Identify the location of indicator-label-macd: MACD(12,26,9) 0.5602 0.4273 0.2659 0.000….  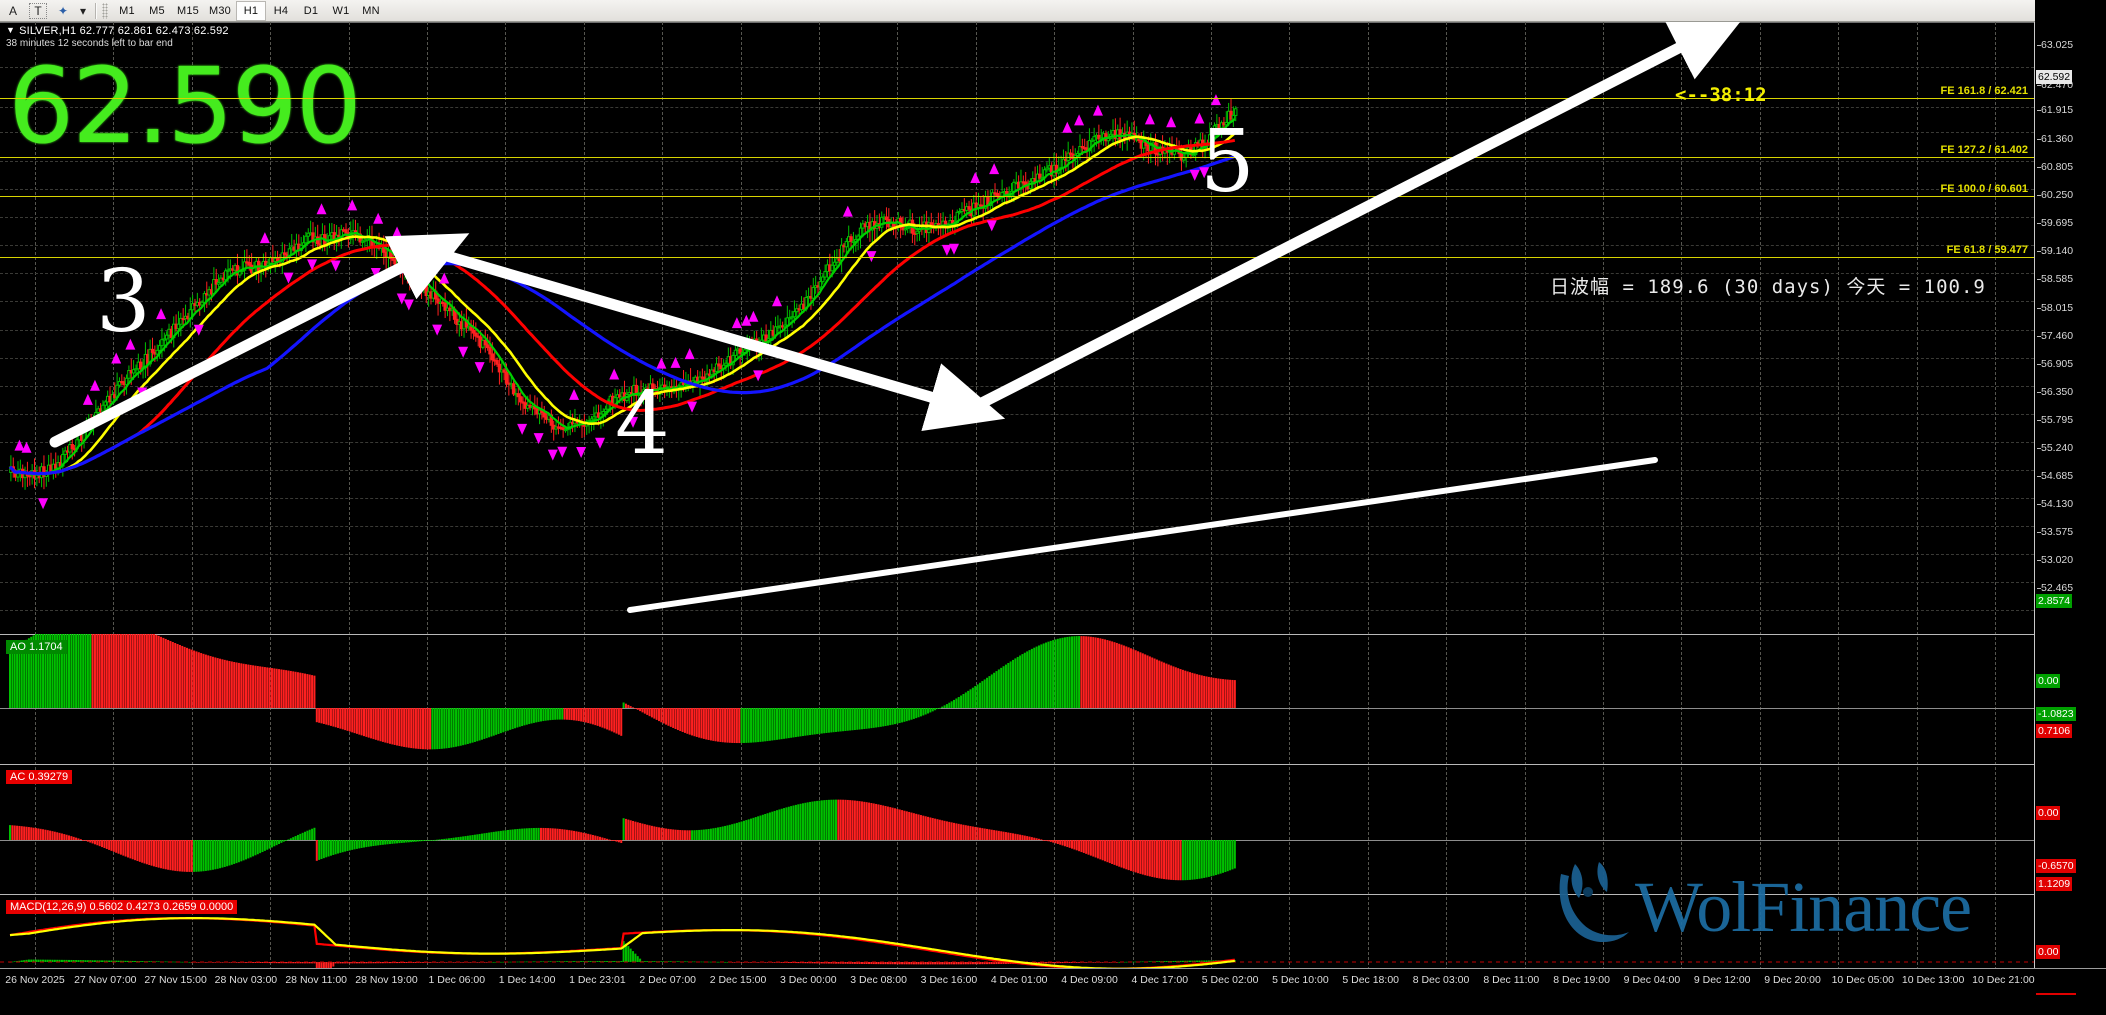
(122, 907).